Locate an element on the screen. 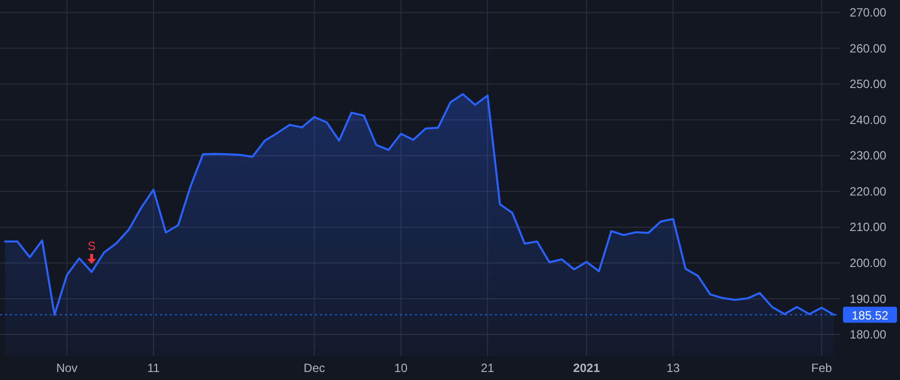 The width and height of the screenshot is (900, 380). y-tick-label: 250.00 is located at coordinates (868, 84).